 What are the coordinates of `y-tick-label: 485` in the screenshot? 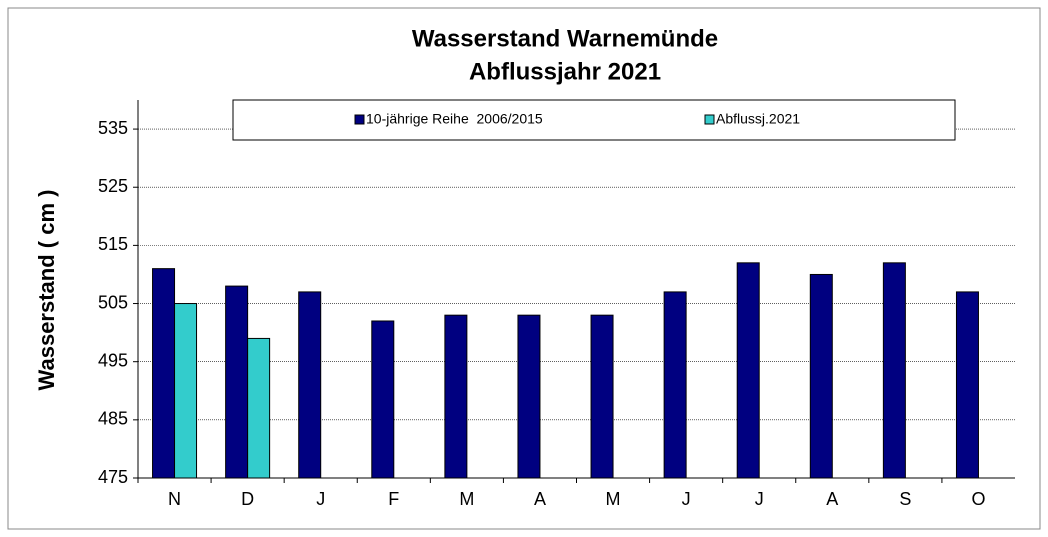 It's located at (113, 419).